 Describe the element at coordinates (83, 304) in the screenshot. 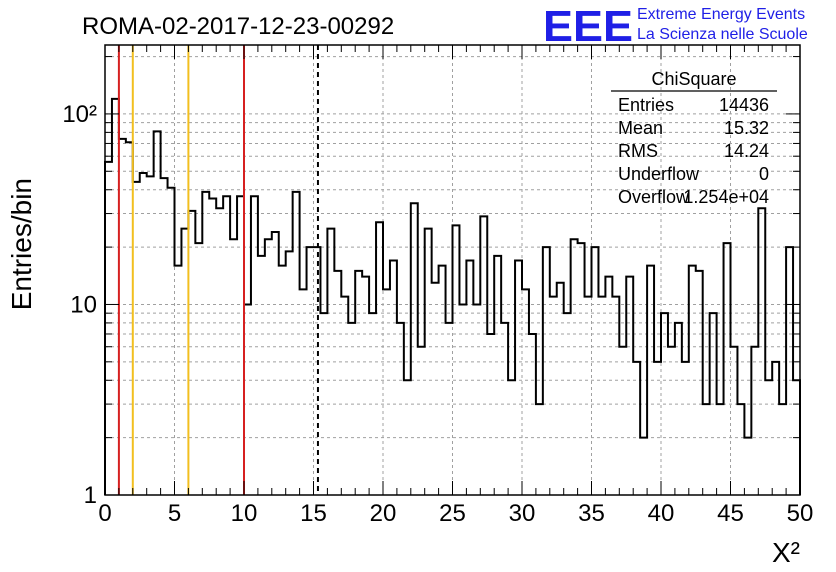

I see `y-tick-label: 10` at that location.